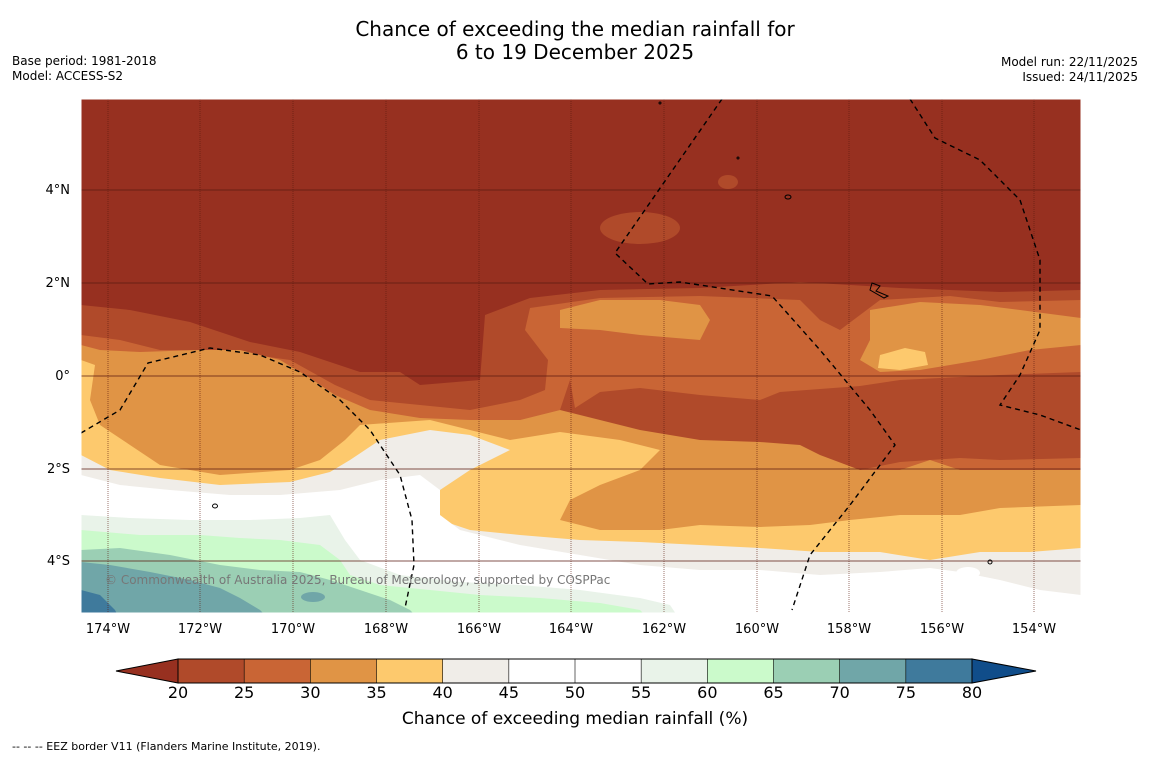  Describe the element at coordinates (849, 629) in the screenshot. I see `lon-label-158w: 158°W` at that location.